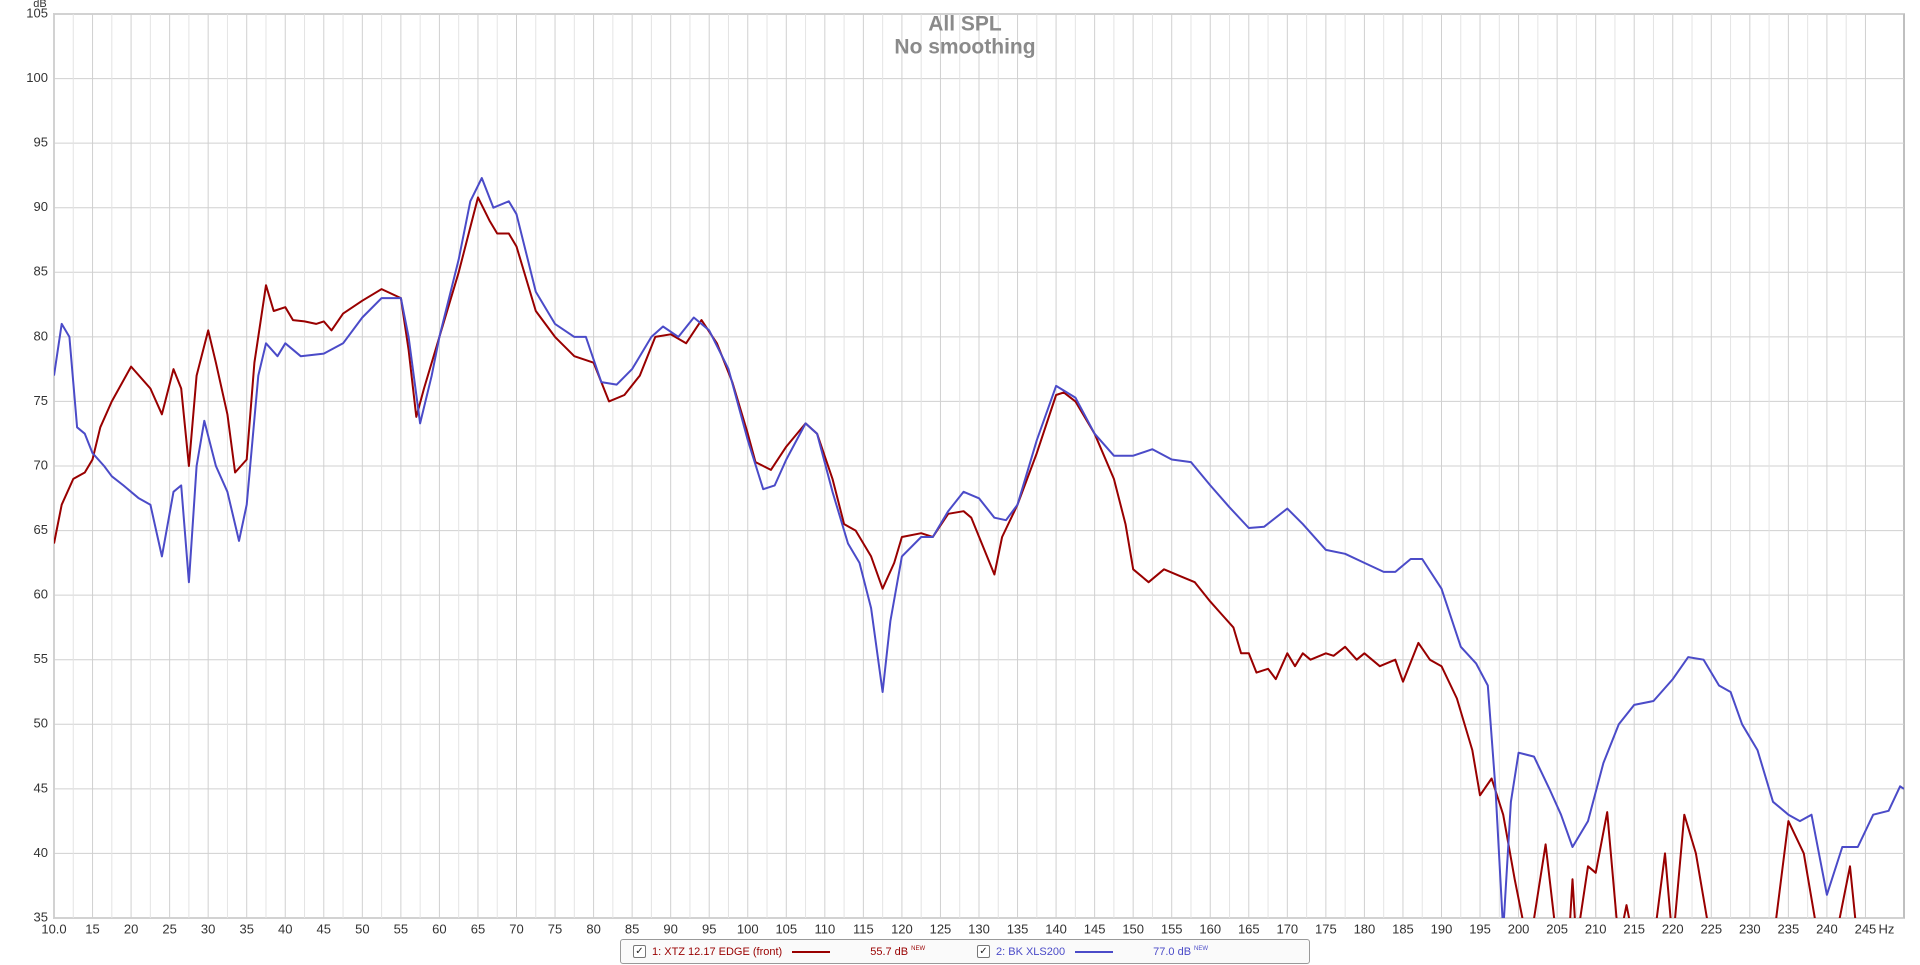 The height and width of the screenshot is (965, 1920). I want to click on x-tick-label: 75, so click(555, 928).